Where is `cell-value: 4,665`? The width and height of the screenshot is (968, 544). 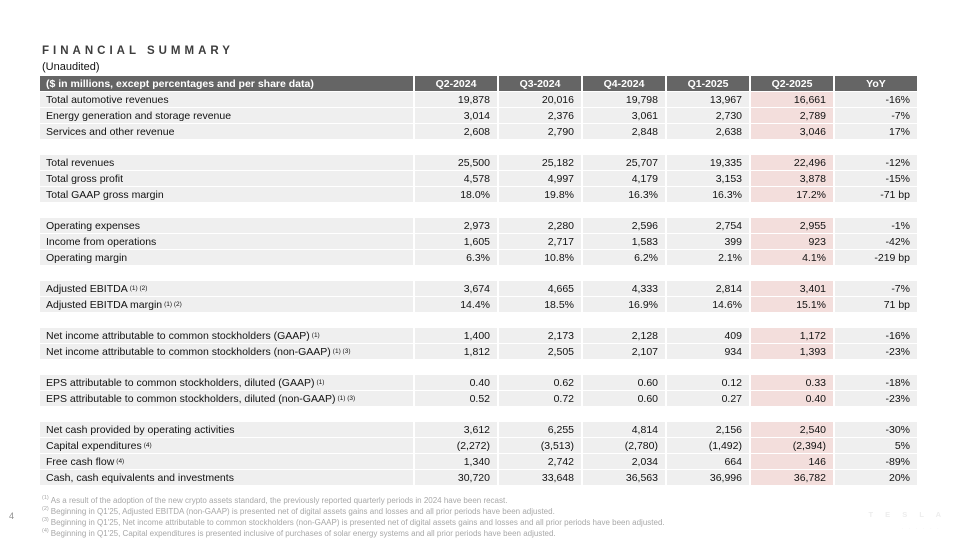 cell-value: 4,665 is located at coordinates (540, 288).